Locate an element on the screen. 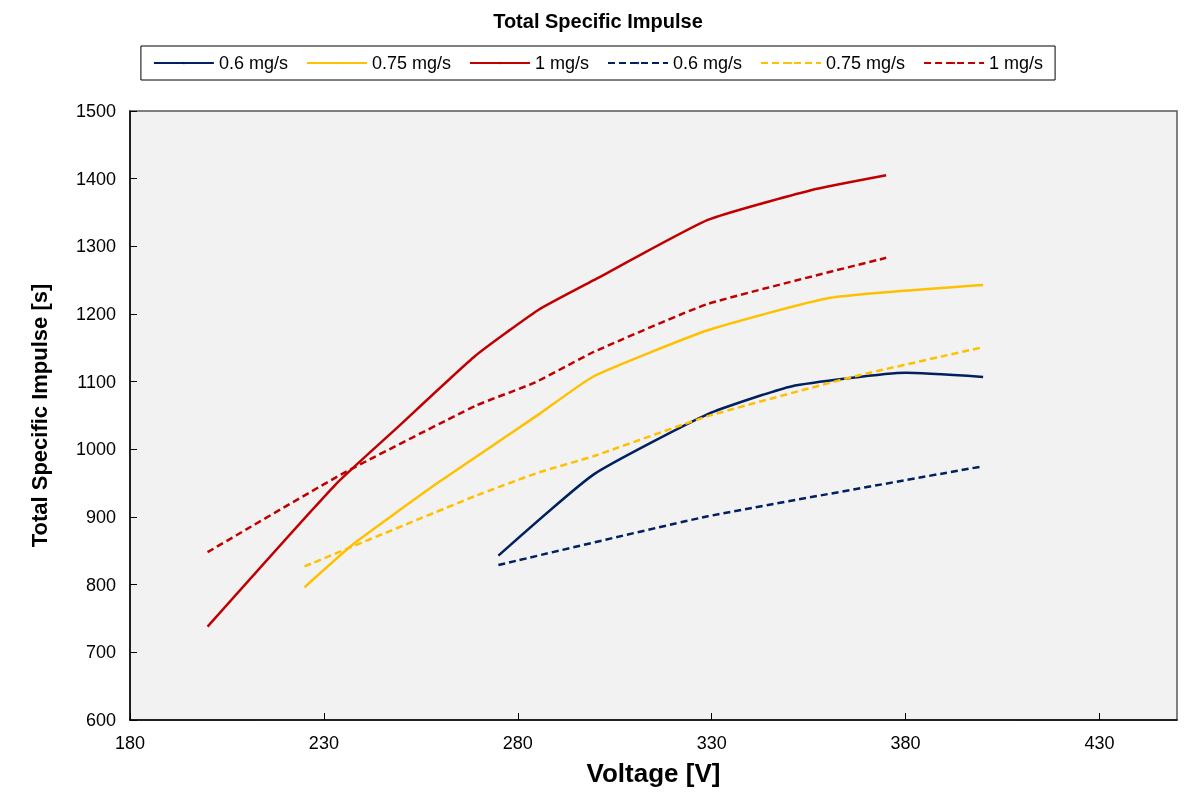 Image resolution: width=1196 pixels, height=792 pixels. y-tick-label: 1400 is located at coordinates (95, 178).